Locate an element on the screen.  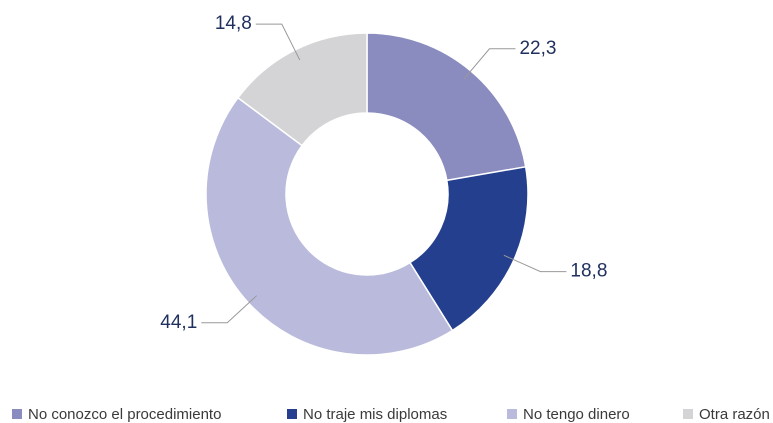
legend-label: No conozco el procedimiento is located at coordinates (124, 414).